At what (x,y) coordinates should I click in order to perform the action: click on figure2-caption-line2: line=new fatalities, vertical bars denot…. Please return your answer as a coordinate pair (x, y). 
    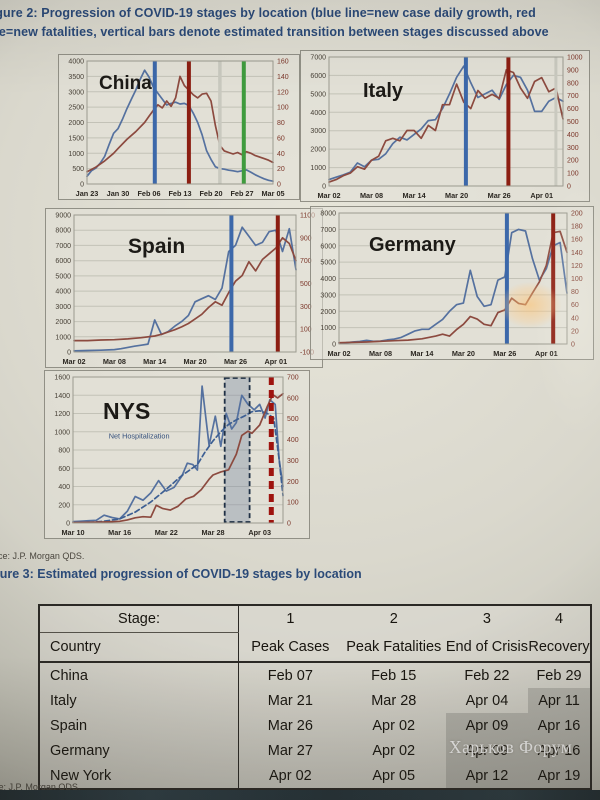
    Looking at the image, I should click on (274, 32).